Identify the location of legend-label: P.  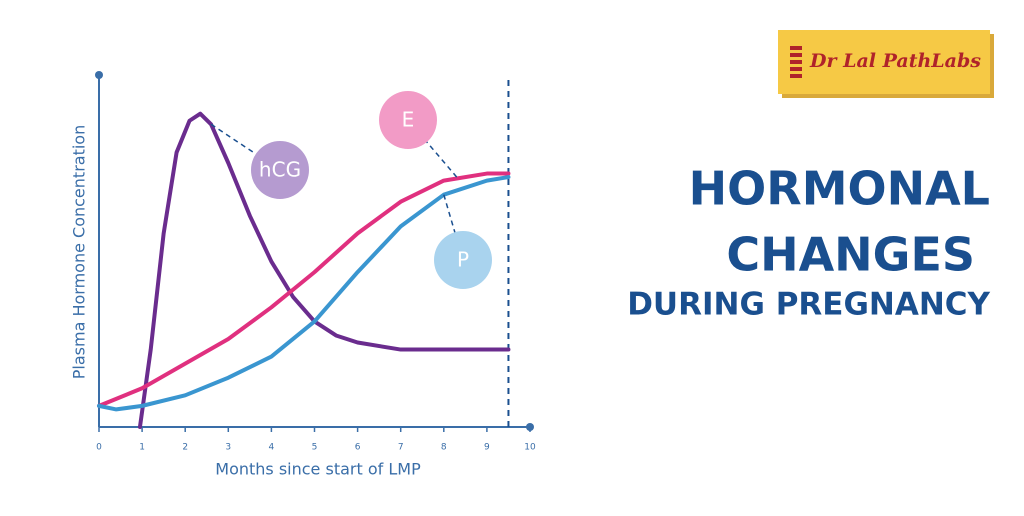
(463, 260).